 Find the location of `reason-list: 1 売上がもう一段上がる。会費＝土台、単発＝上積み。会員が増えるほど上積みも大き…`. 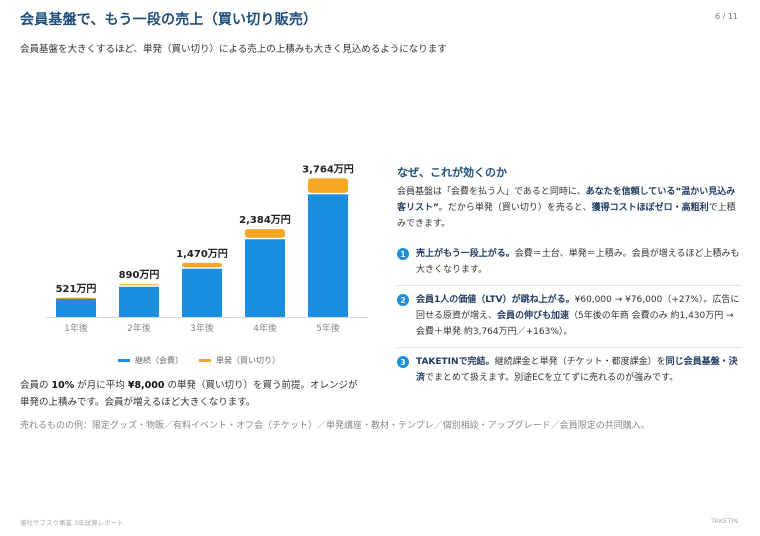

reason-list: 1 売上がもう一段上がる。会費＝土台、単発＝上積み。会員が増えるほど上積みも大き… is located at coordinates (569, 316).